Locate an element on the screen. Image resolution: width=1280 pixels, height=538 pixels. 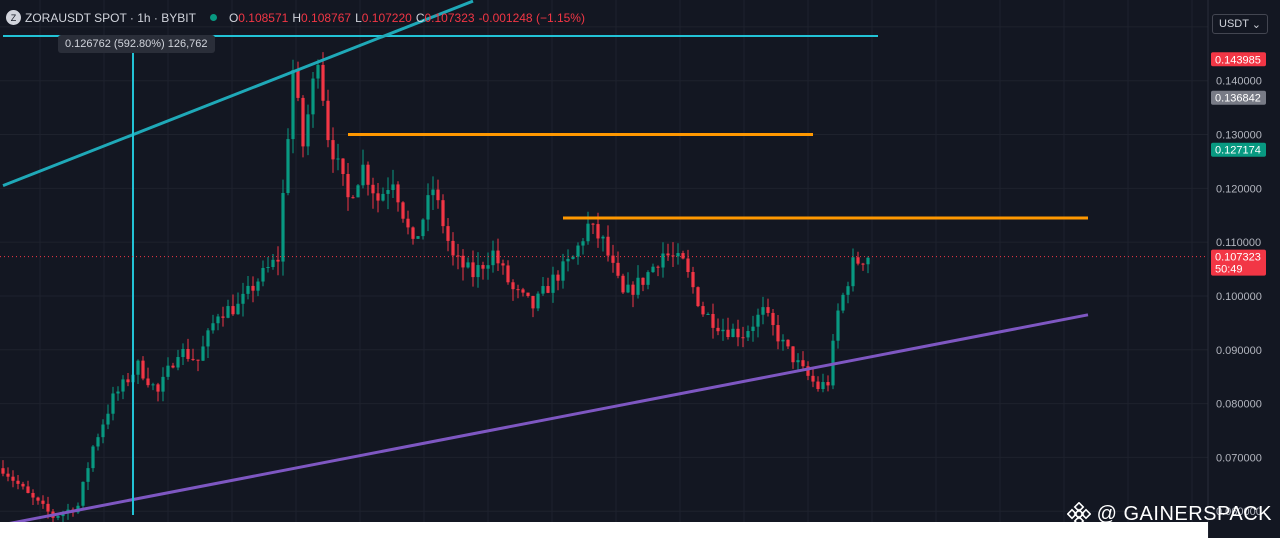
y-tick-label: 0.100000 is located at coordinates (1239, 297).